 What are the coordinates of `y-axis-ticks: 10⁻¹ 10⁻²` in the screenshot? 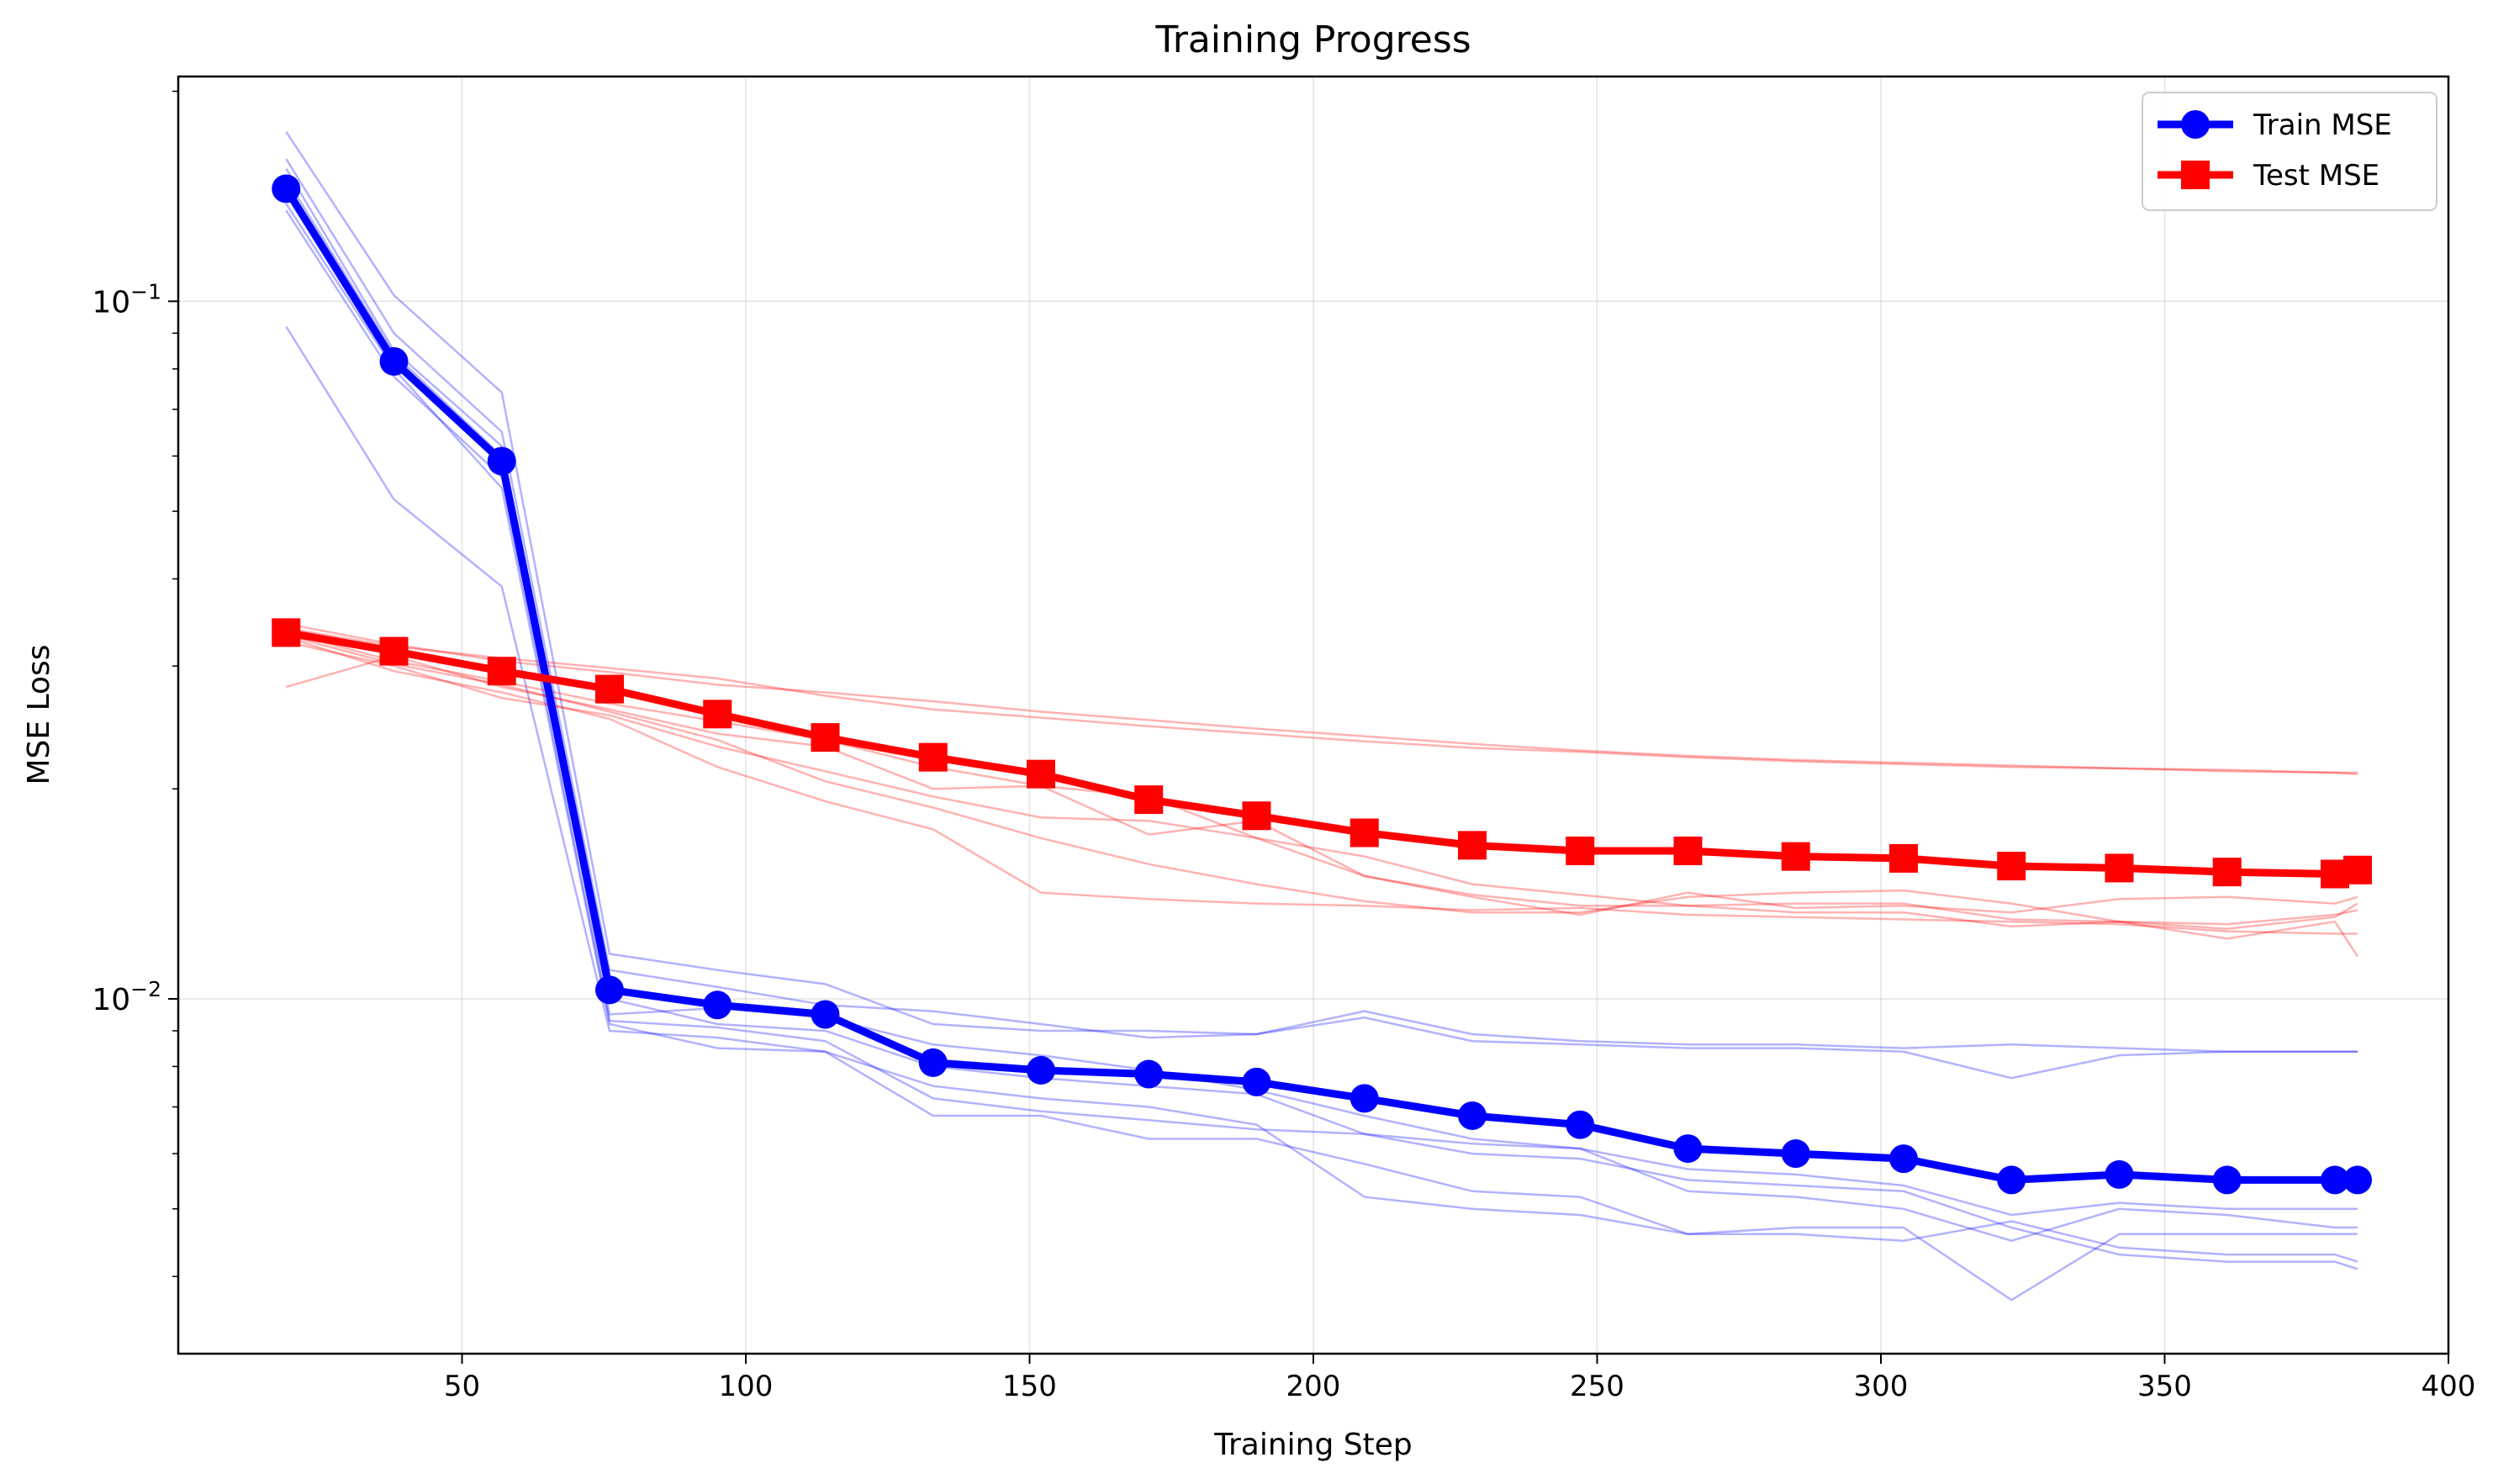 It's located at (135, 683).